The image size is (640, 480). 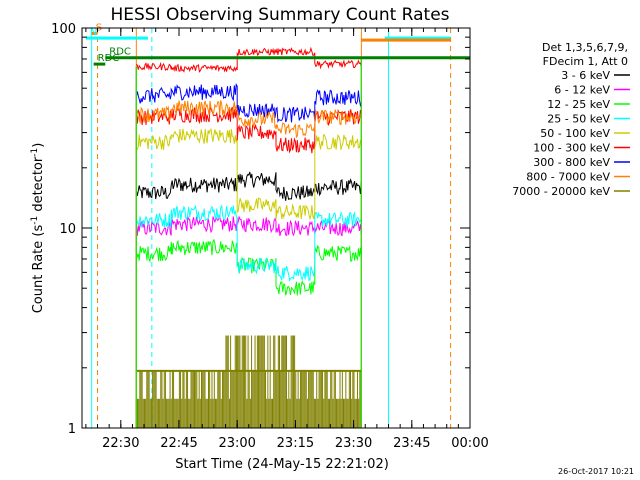 I want to click on legend-entry-label: 25 - 50 keV, so click(x=578, y=119).